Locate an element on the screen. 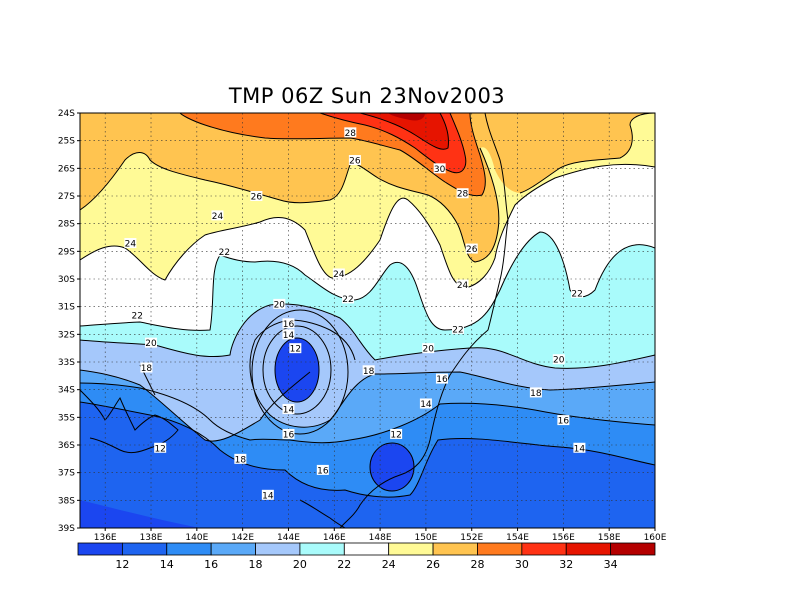 Image resolution: width=800 pixels, height=600 pixels. color-bar-label: 24 is located at coordinates (389, 564).